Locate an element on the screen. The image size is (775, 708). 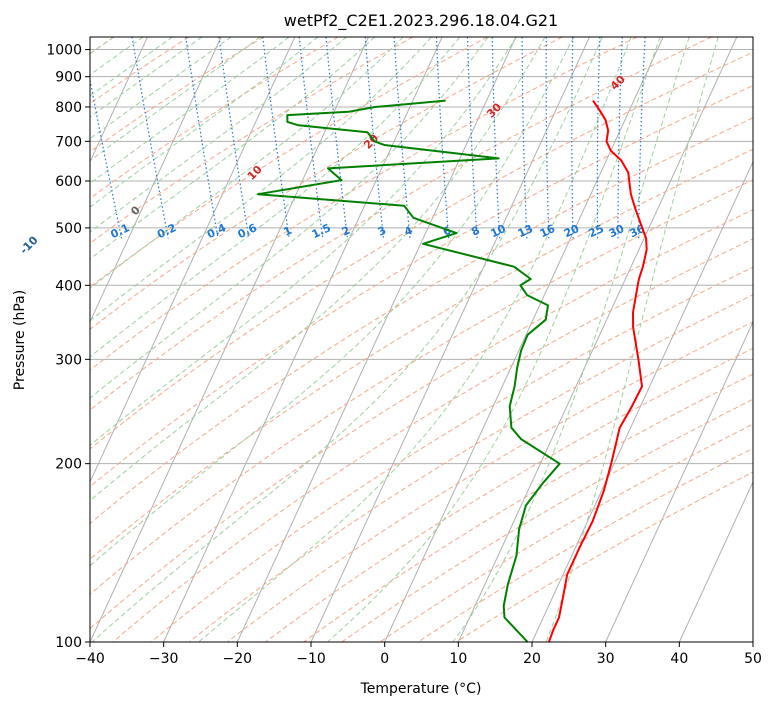
y-tick-label: 300 is located at coordinates (68, 360).